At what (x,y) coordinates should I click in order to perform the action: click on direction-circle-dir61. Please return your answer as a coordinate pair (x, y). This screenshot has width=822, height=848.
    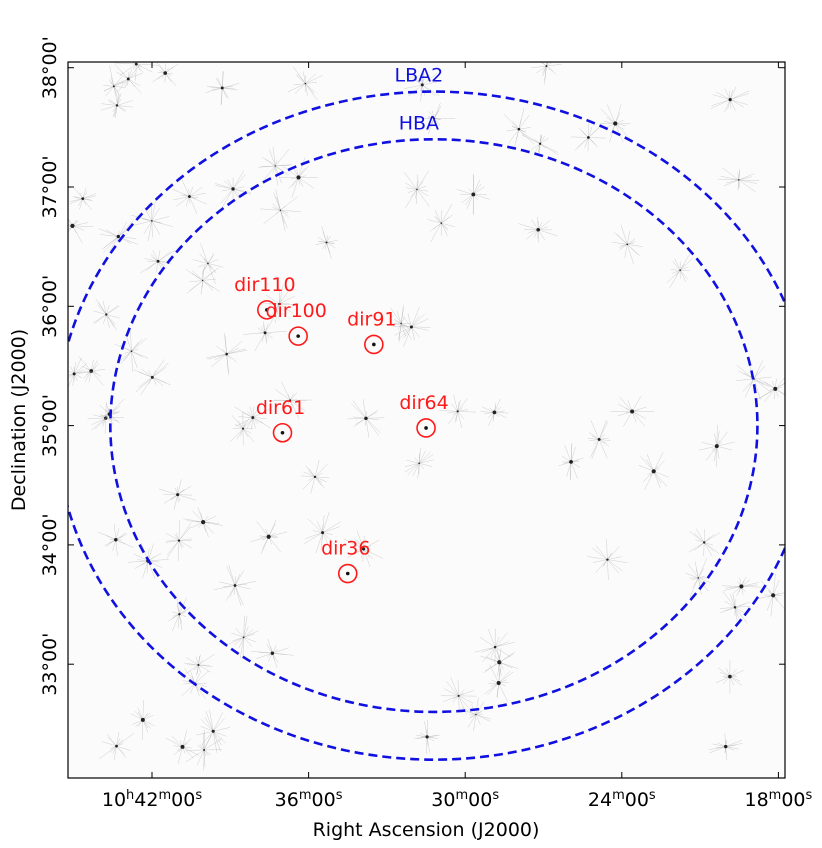
    Looking at the image, I should click on (282, 432).